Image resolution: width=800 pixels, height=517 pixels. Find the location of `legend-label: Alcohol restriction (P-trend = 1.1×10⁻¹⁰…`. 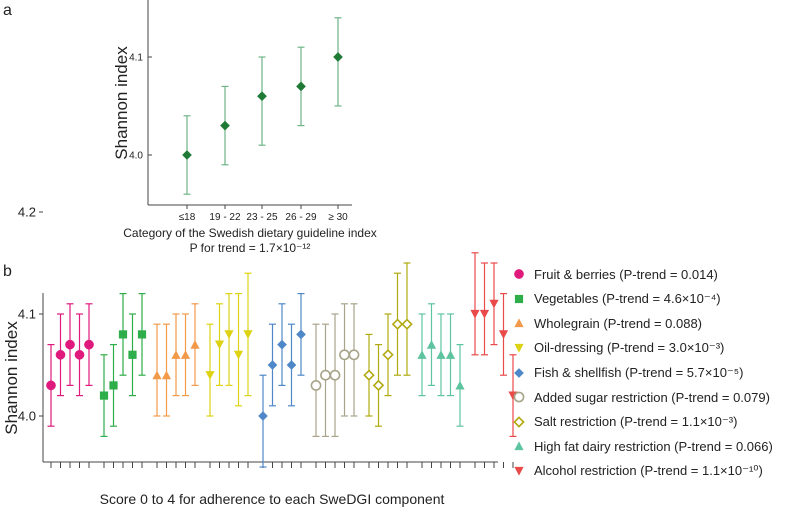

legend-label: Alcohol restriction (P-trend = 1.1×10⁻¹⁰… is located at coordinates (648, 471).